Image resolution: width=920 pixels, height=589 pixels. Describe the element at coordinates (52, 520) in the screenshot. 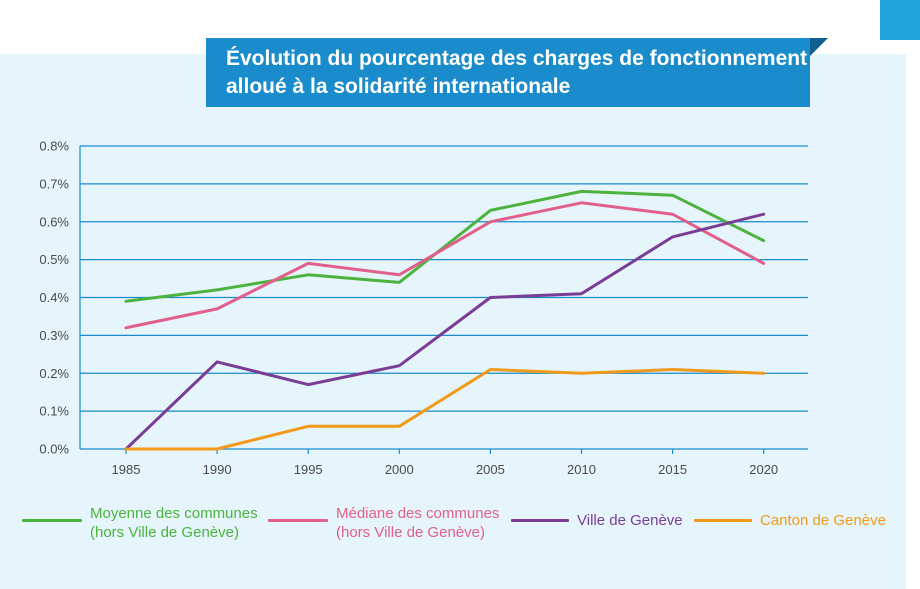

I see `legend-swatch-moyenne` at that location.